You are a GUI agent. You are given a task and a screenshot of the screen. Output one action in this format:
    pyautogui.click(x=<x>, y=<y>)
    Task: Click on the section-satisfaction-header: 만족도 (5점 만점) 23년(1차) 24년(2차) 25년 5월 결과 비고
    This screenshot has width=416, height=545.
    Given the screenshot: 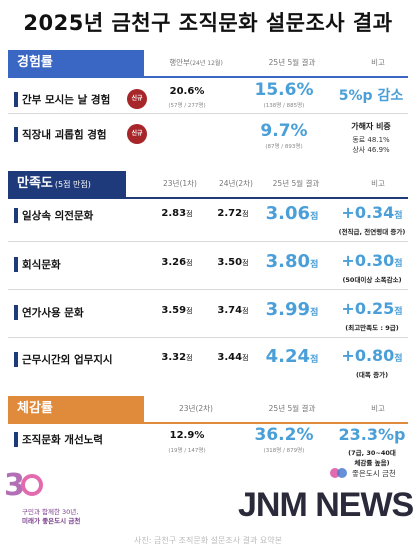 What is the action you would take?
    pyautogui.click(x=208, y=184)
    